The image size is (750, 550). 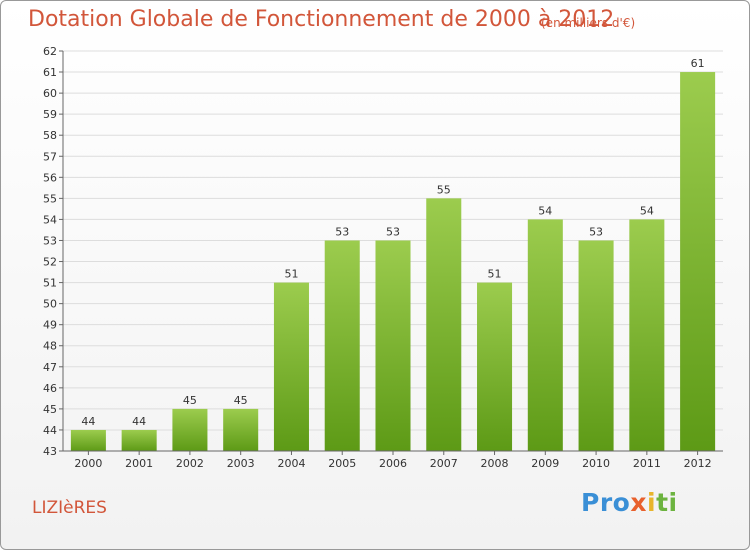 What do you see at coordinates (596, 345) in the screenshot?
I see `bar-2010` at bounding box center [596, 345].